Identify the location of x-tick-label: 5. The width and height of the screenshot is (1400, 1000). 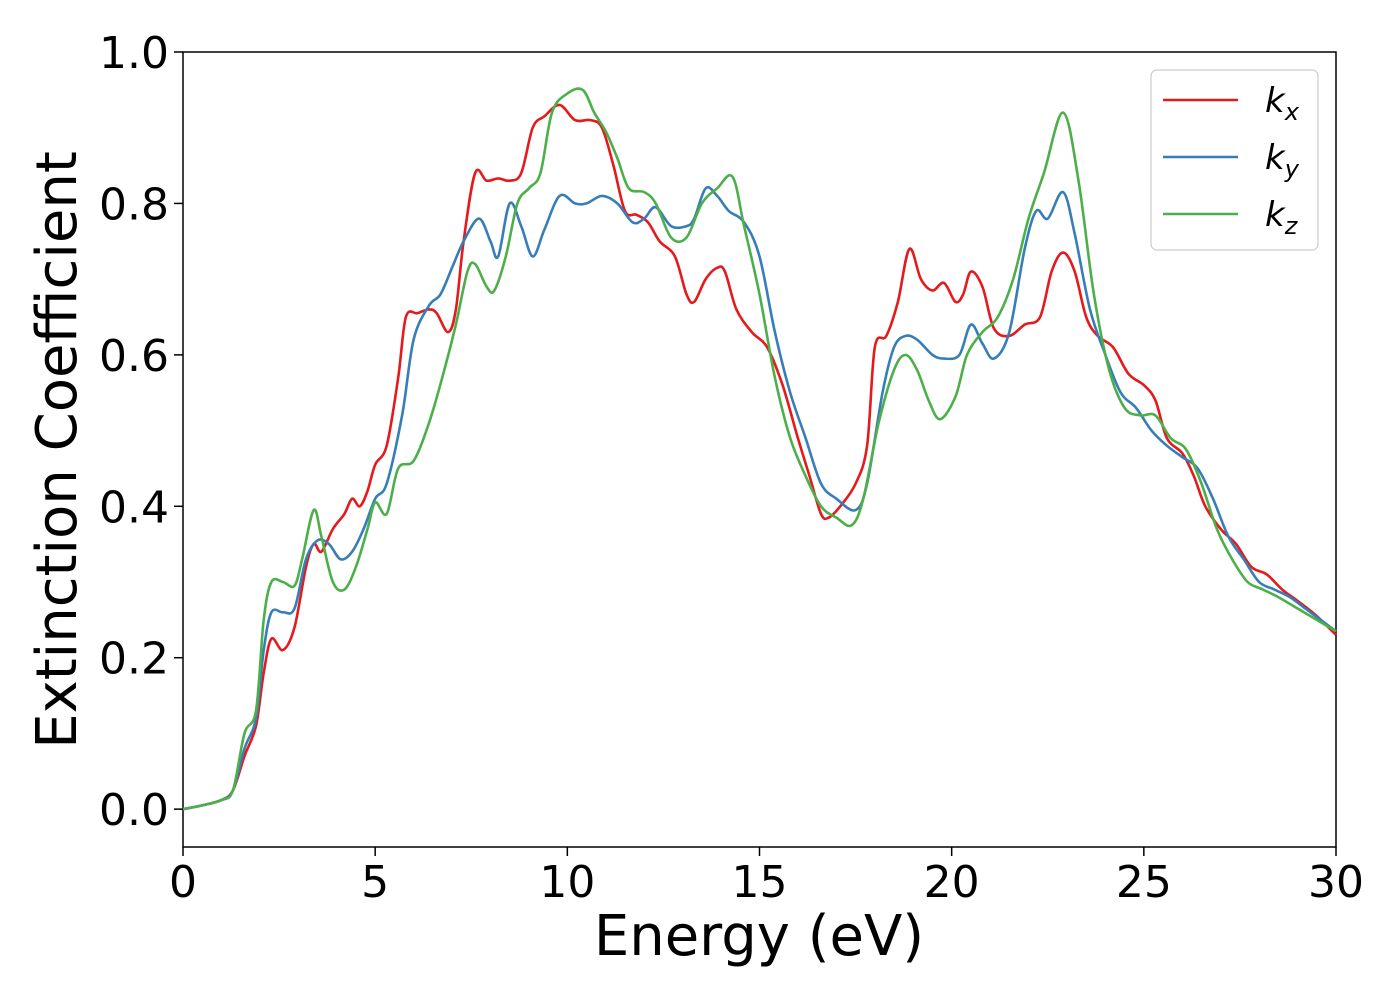
(375, 882).